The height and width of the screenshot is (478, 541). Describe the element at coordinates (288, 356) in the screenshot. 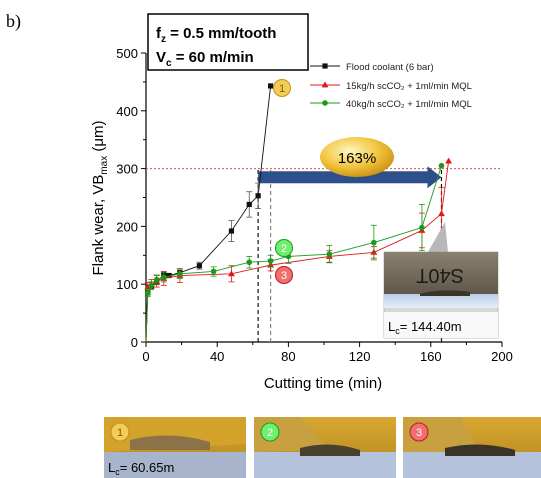

I see `x-tick-label: 80` at that location.